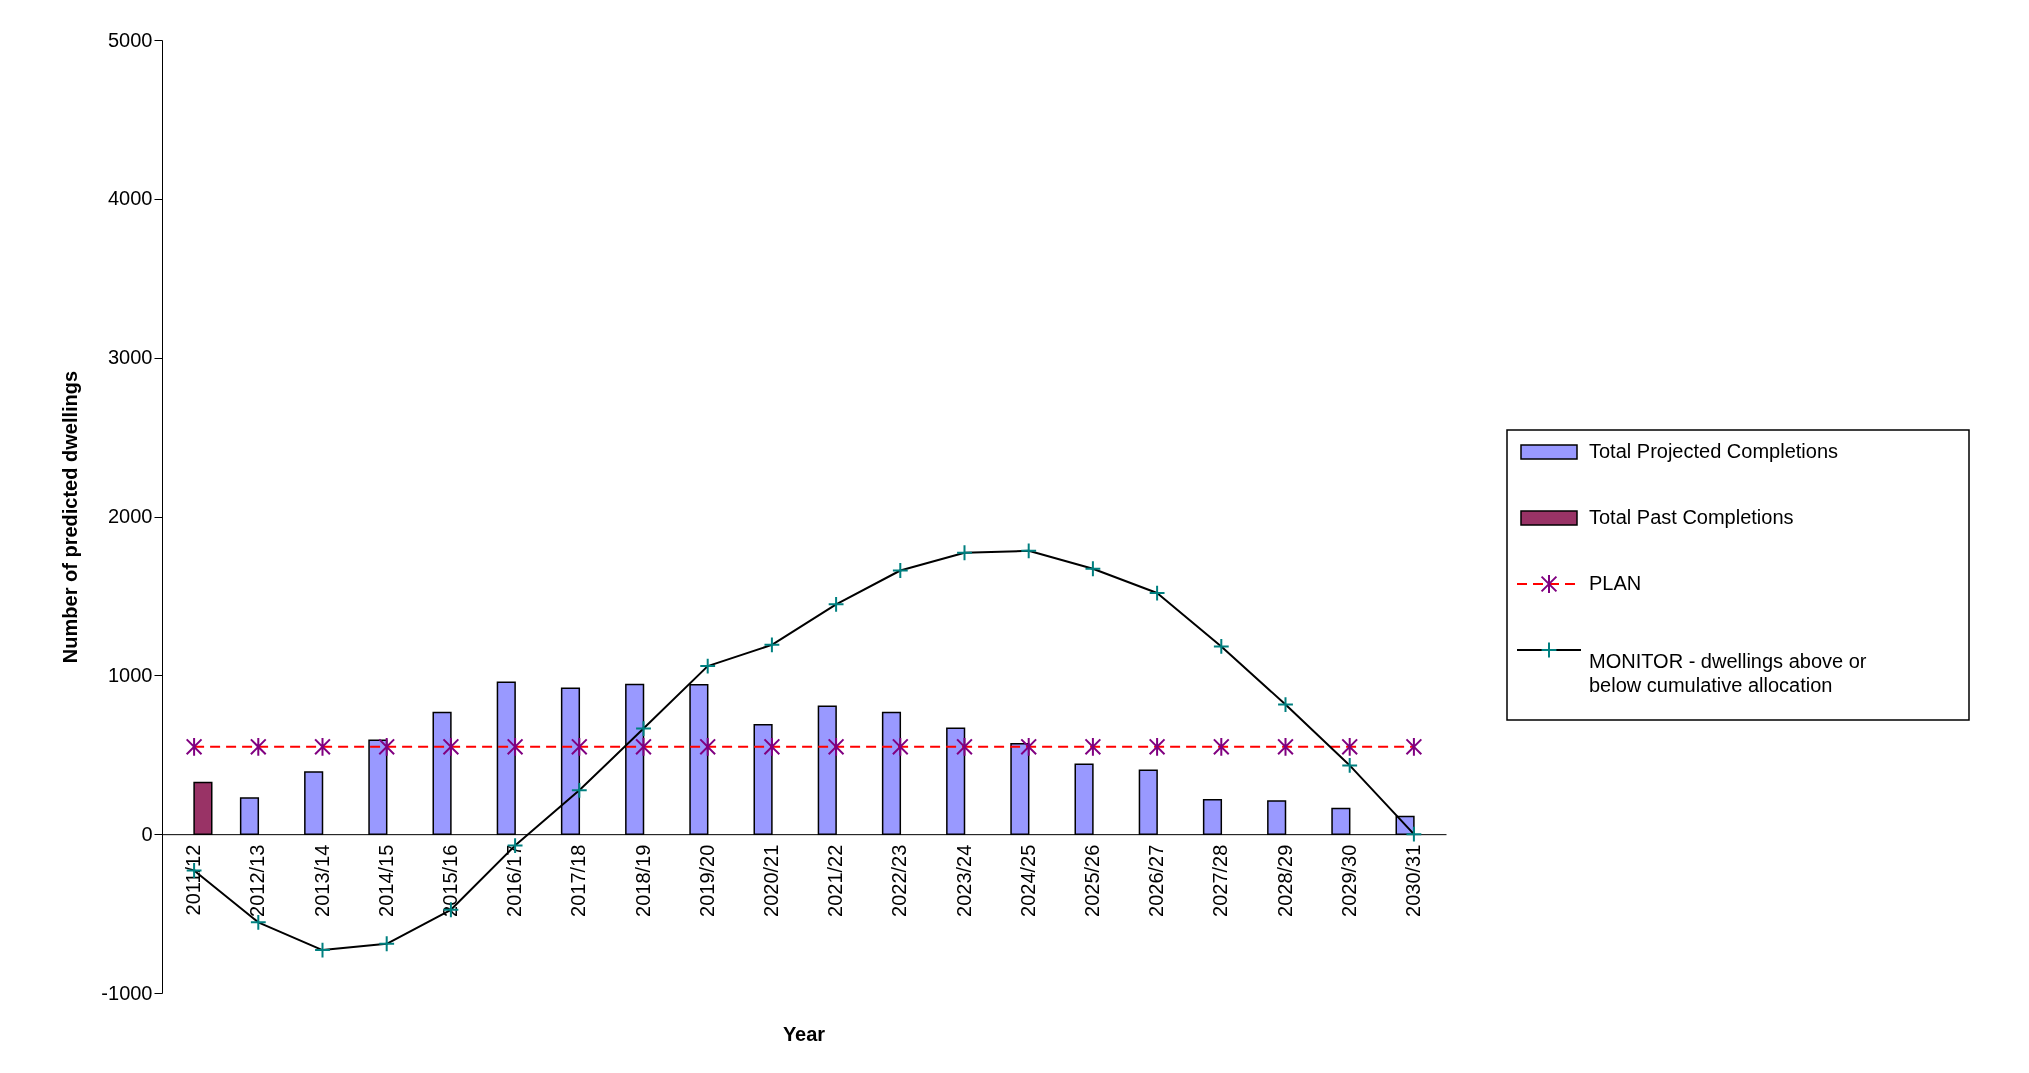 Image resolution: width=2029 pixels, height=1073 pixels. What do you see at coordinates (1615, 583) in the screenshot?
I see `legend-label: PLAN` at bounding box center [1615, 583].